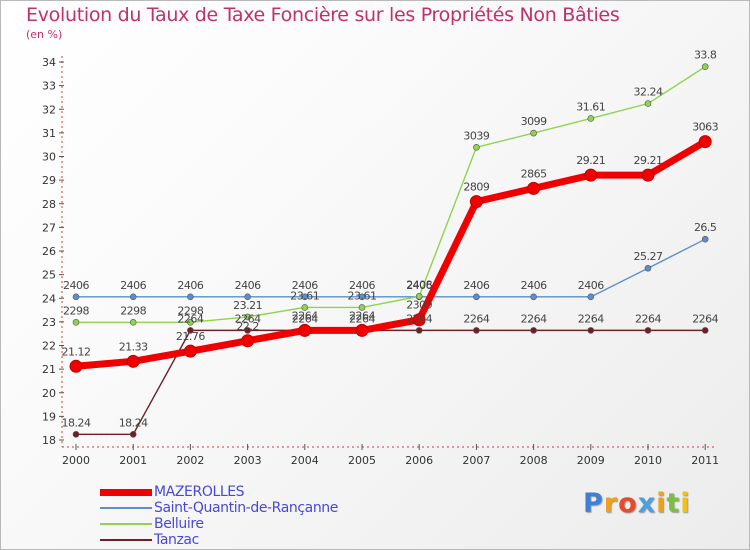  Describe the element at coordinates (49, 322) in the screenshot. I see `y-tick-label: 23` at that location.